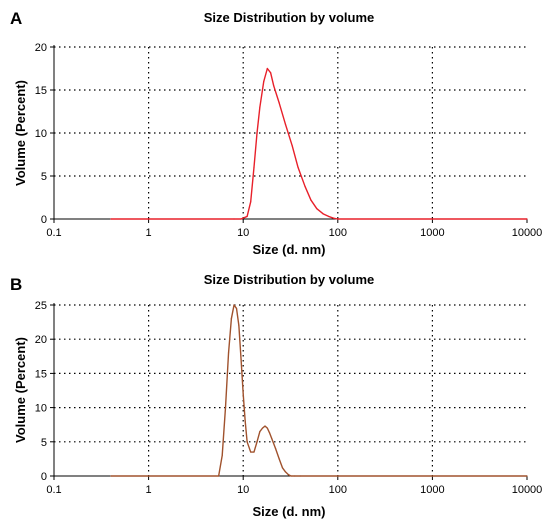 The width and height of the screenshot is (550, 529). I want to click on panel-letter-a: A, so click(16, 18).